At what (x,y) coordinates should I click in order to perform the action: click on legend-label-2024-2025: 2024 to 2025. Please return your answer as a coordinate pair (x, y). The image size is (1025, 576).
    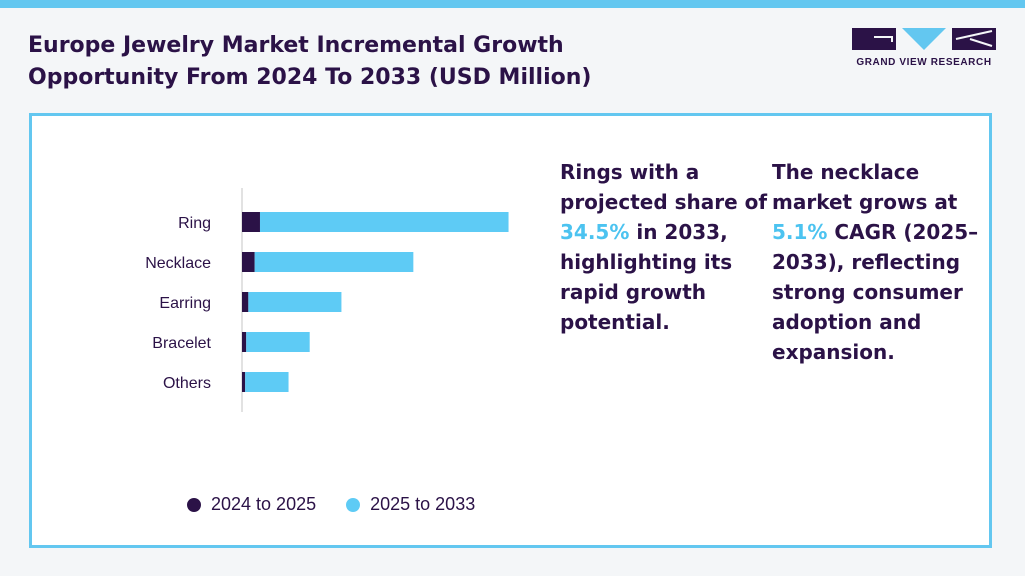
    Looking at the image, I should click on (264, 504).